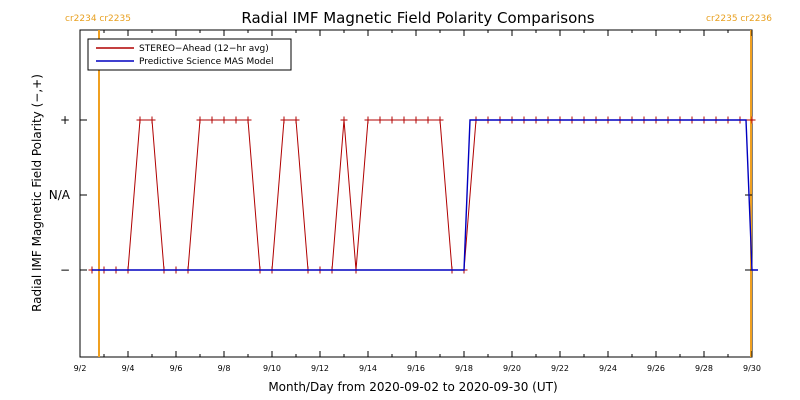 The image size is (800, 400). I want to click on legend-box, so click(189, 54).